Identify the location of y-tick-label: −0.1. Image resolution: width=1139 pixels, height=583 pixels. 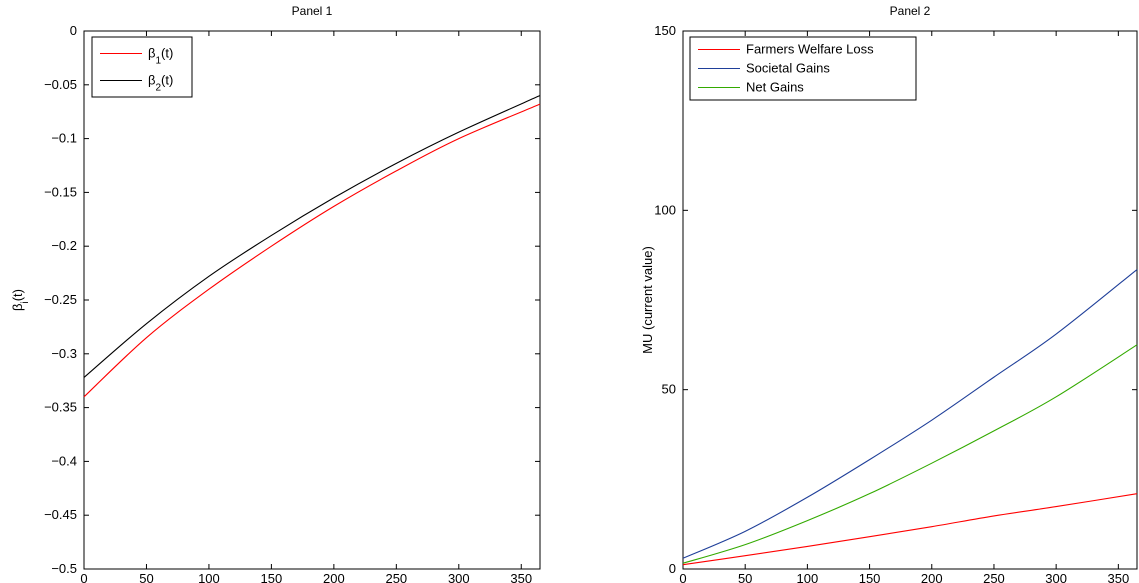
(64, 138).